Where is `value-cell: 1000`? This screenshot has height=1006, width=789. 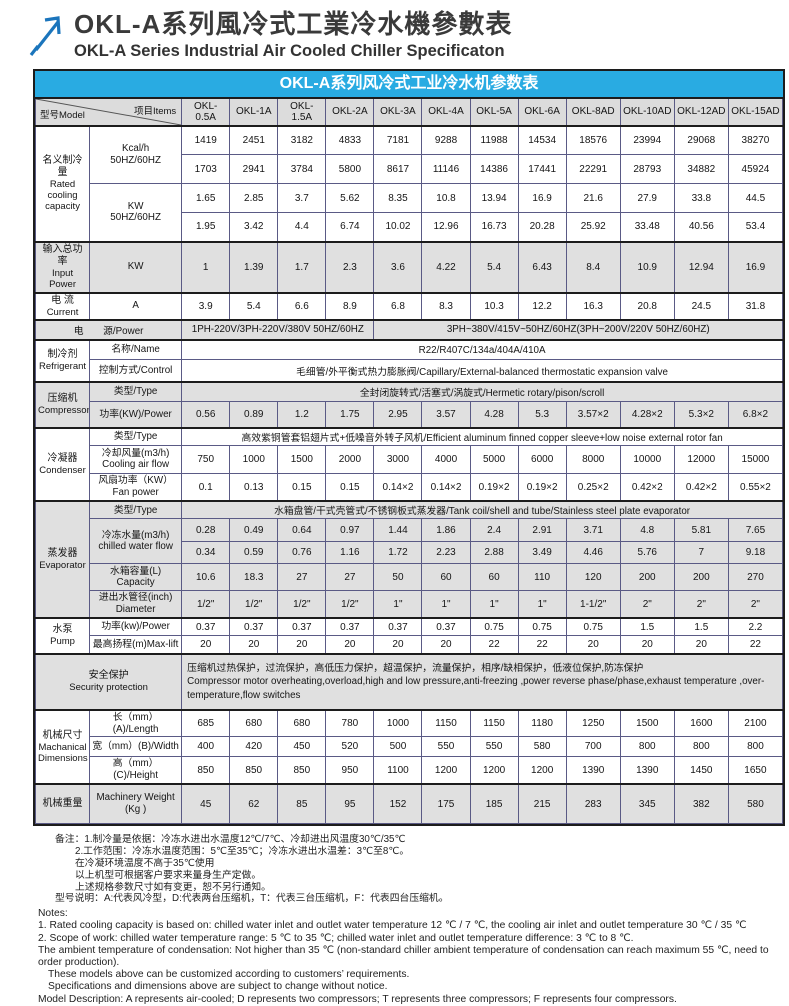 value-cell: 1000 is located at coordinates (254, 459).